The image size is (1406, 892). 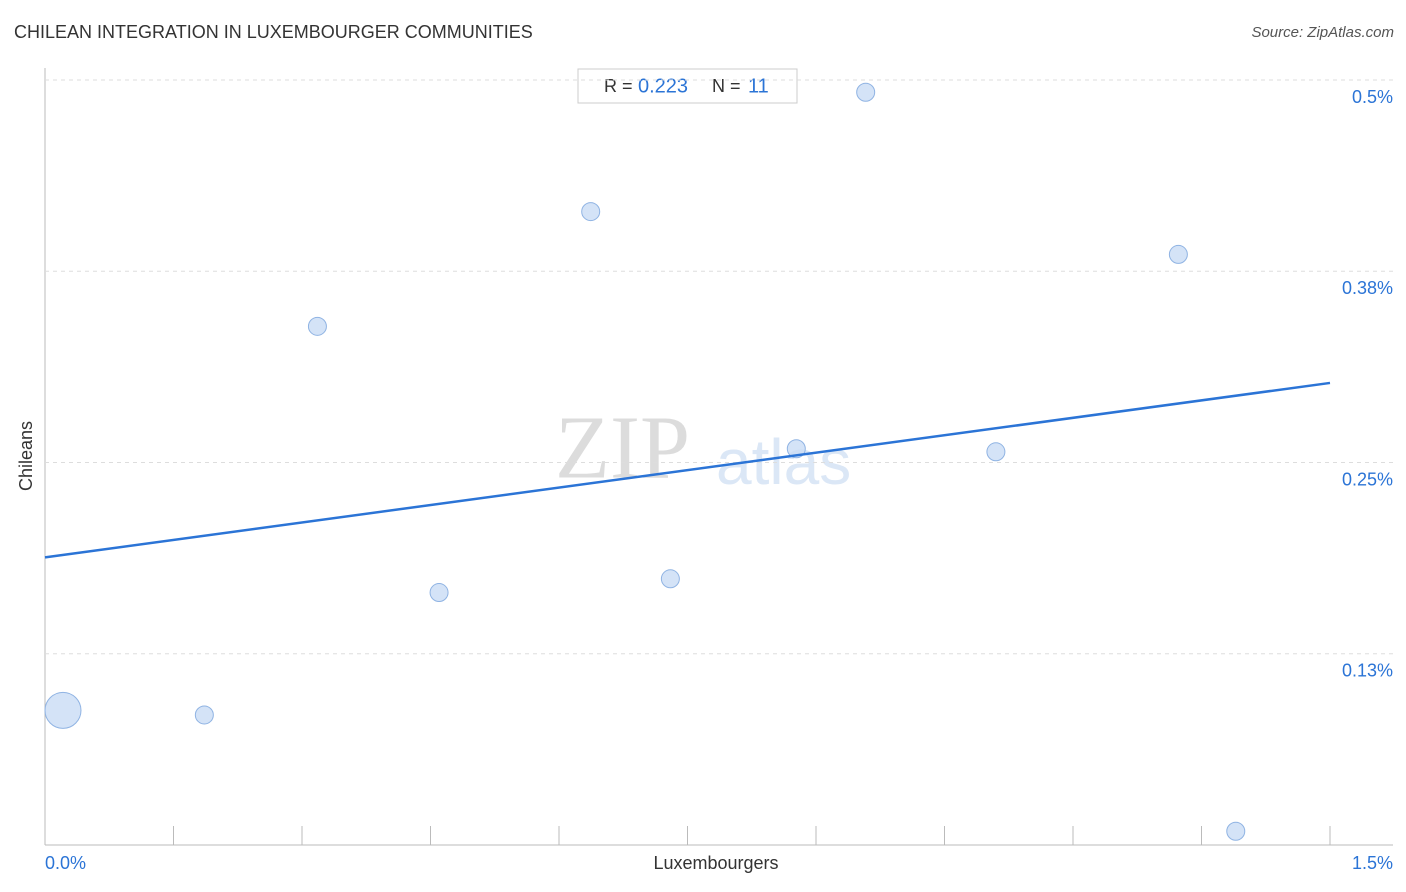 What do you see at coordinates (663, 86) in the screenshot?
I see `r-value: 0.223` at bounding box center [663, 86].